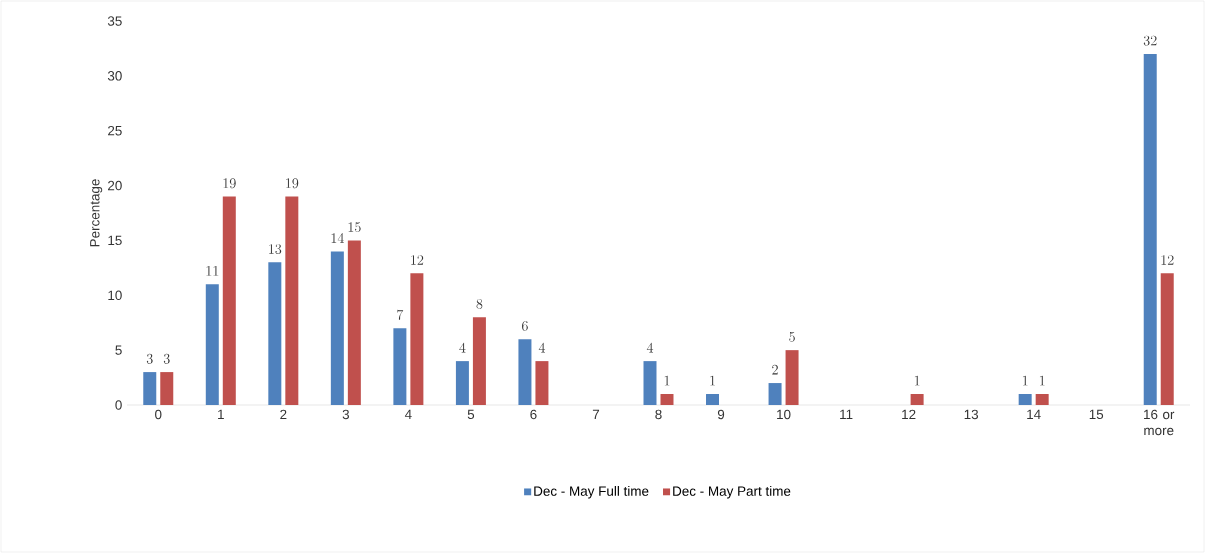 The height and width of the screenshot is (553, 1205). Describe the element at coordinates (115, 185) in the screenshot. I see `y-tick-label: 20` at that location.